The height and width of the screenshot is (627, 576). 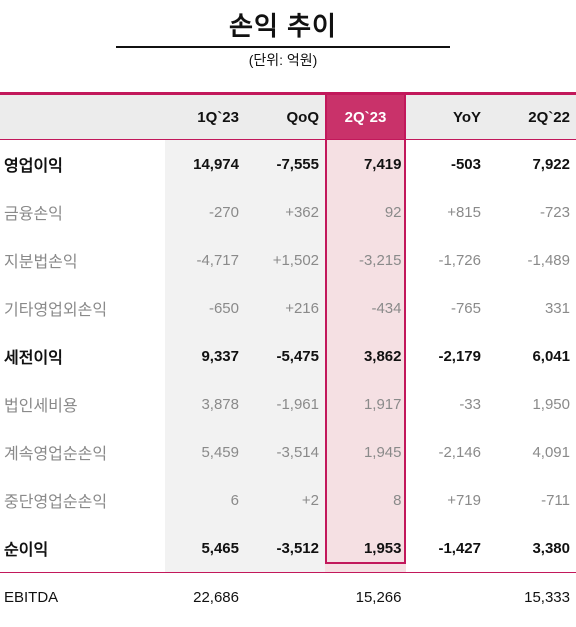 What do you see at coordinates (285, 452) in the screenshot?
I see `cell-value: -3,514` at bounding box center [285, 452].